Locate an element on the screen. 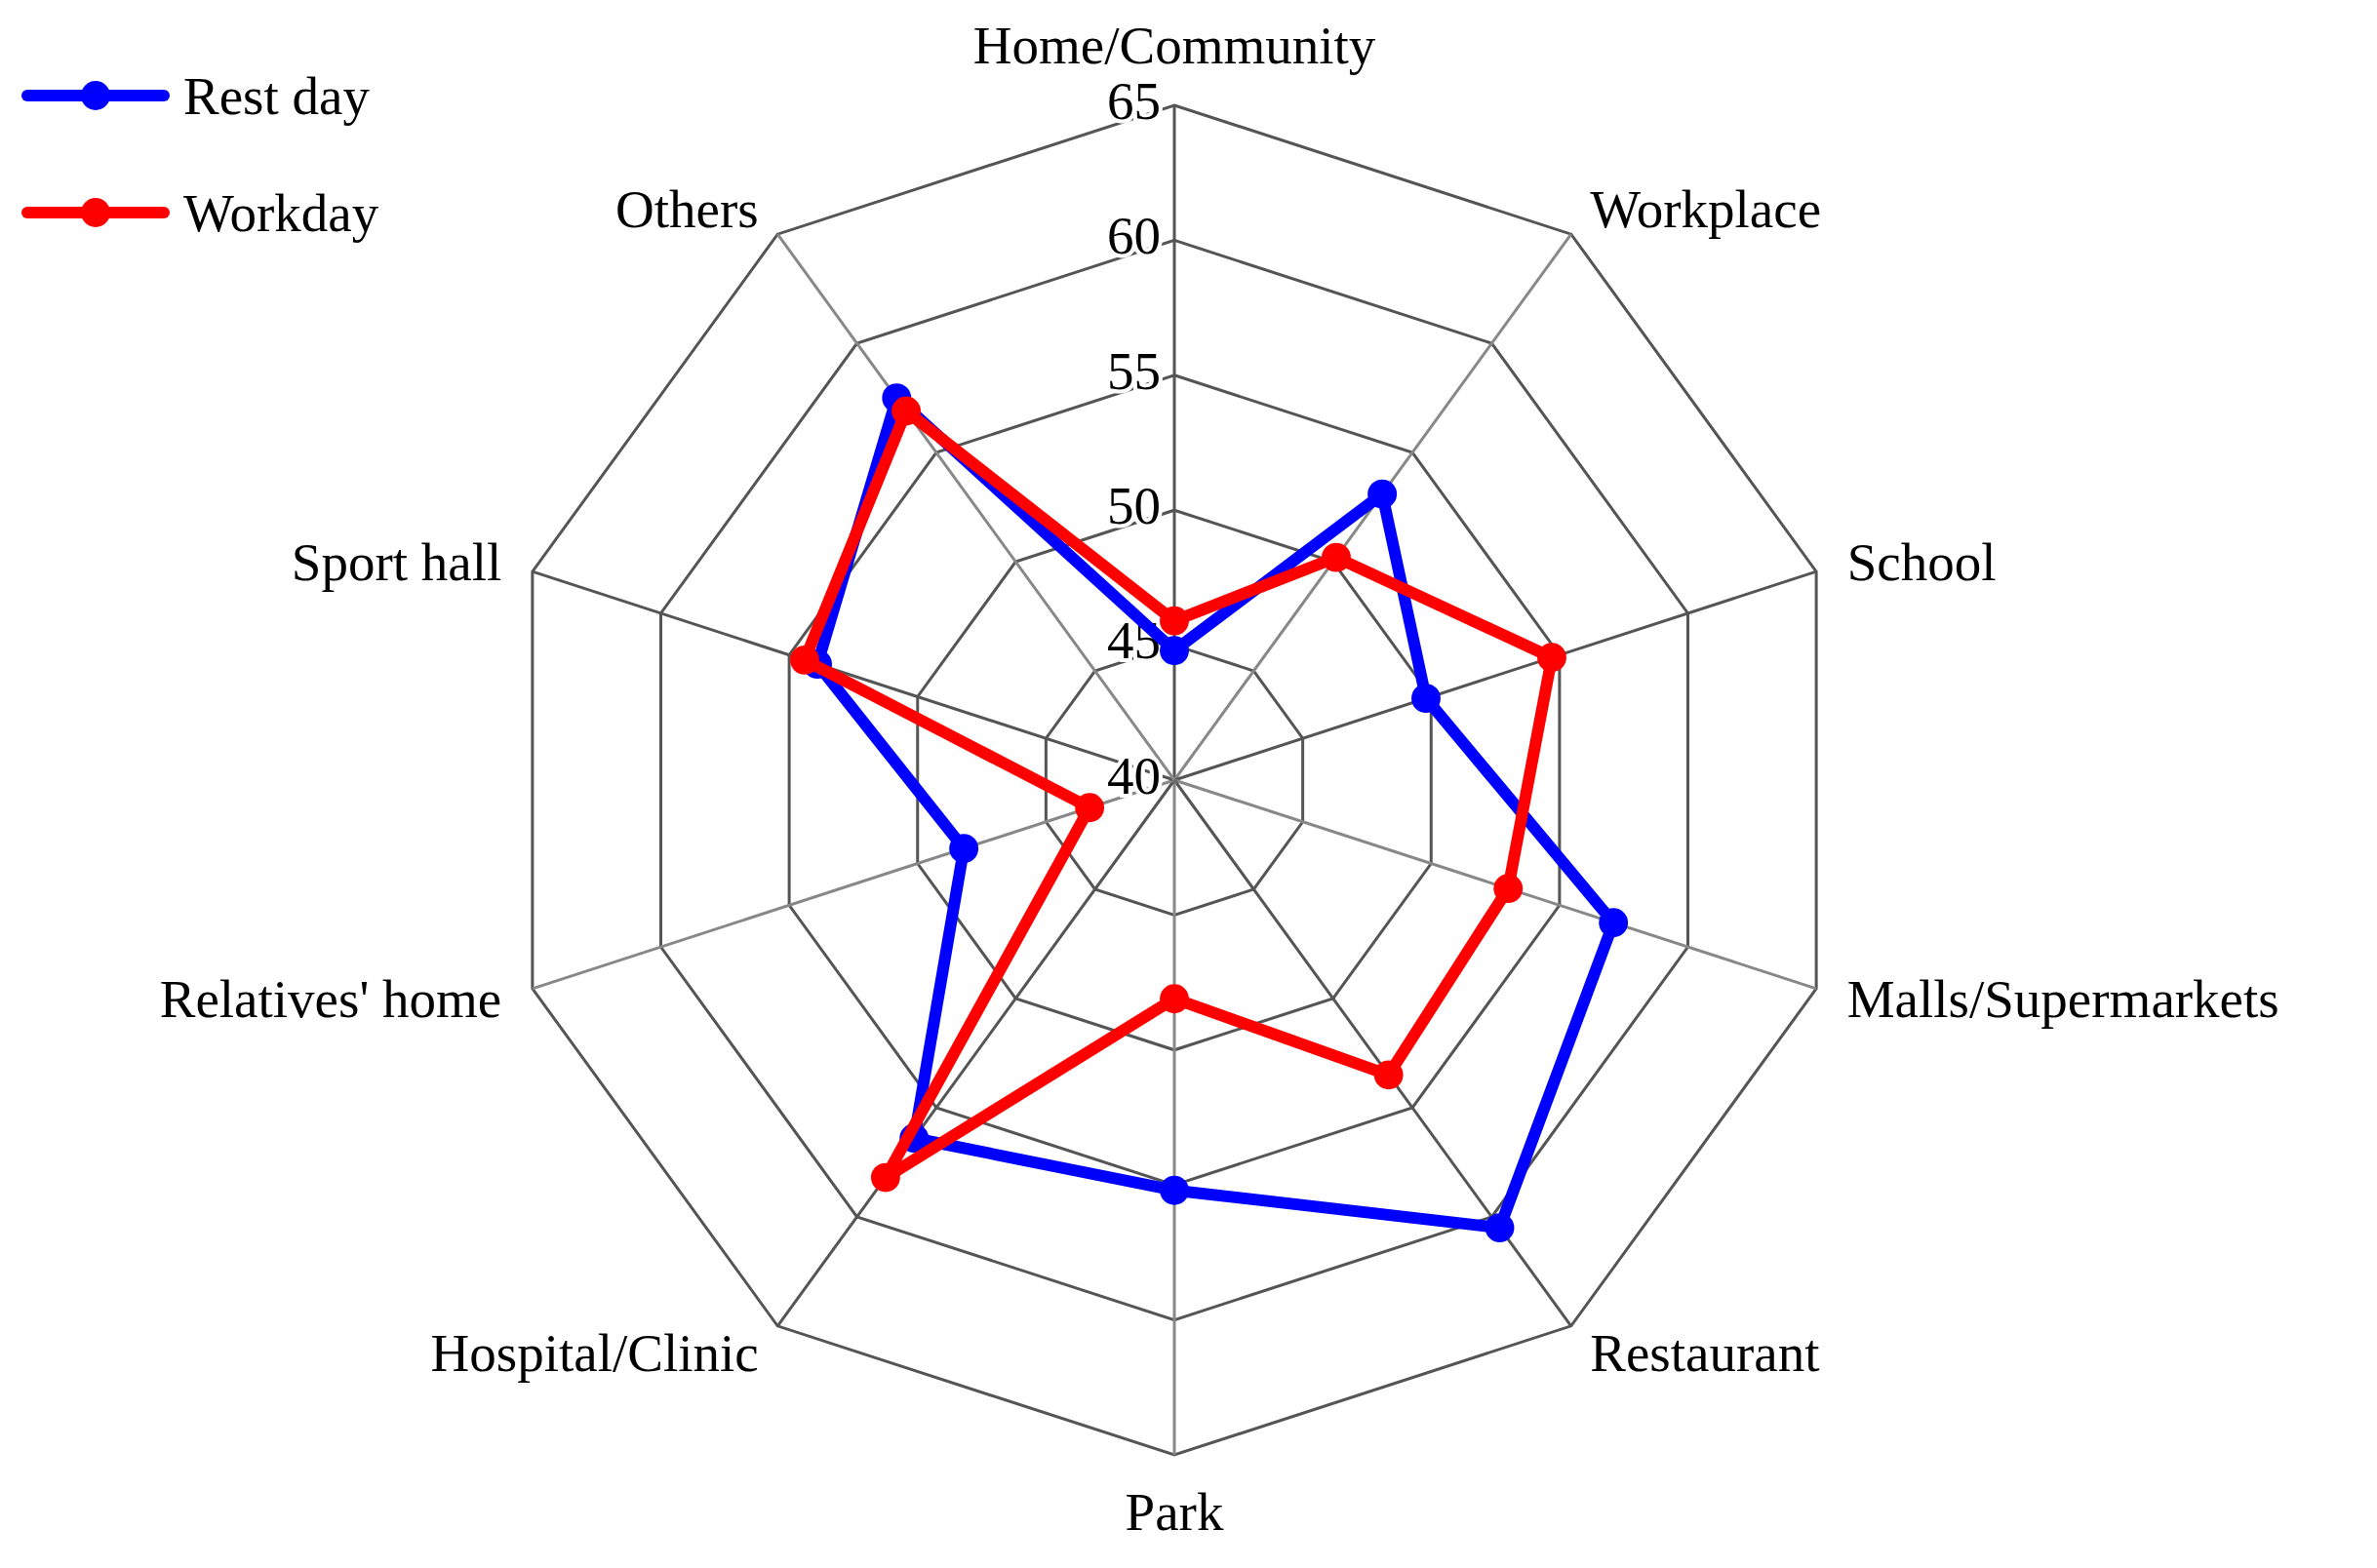  spoke-label: Workplace is located at coordinates (1706, 208).